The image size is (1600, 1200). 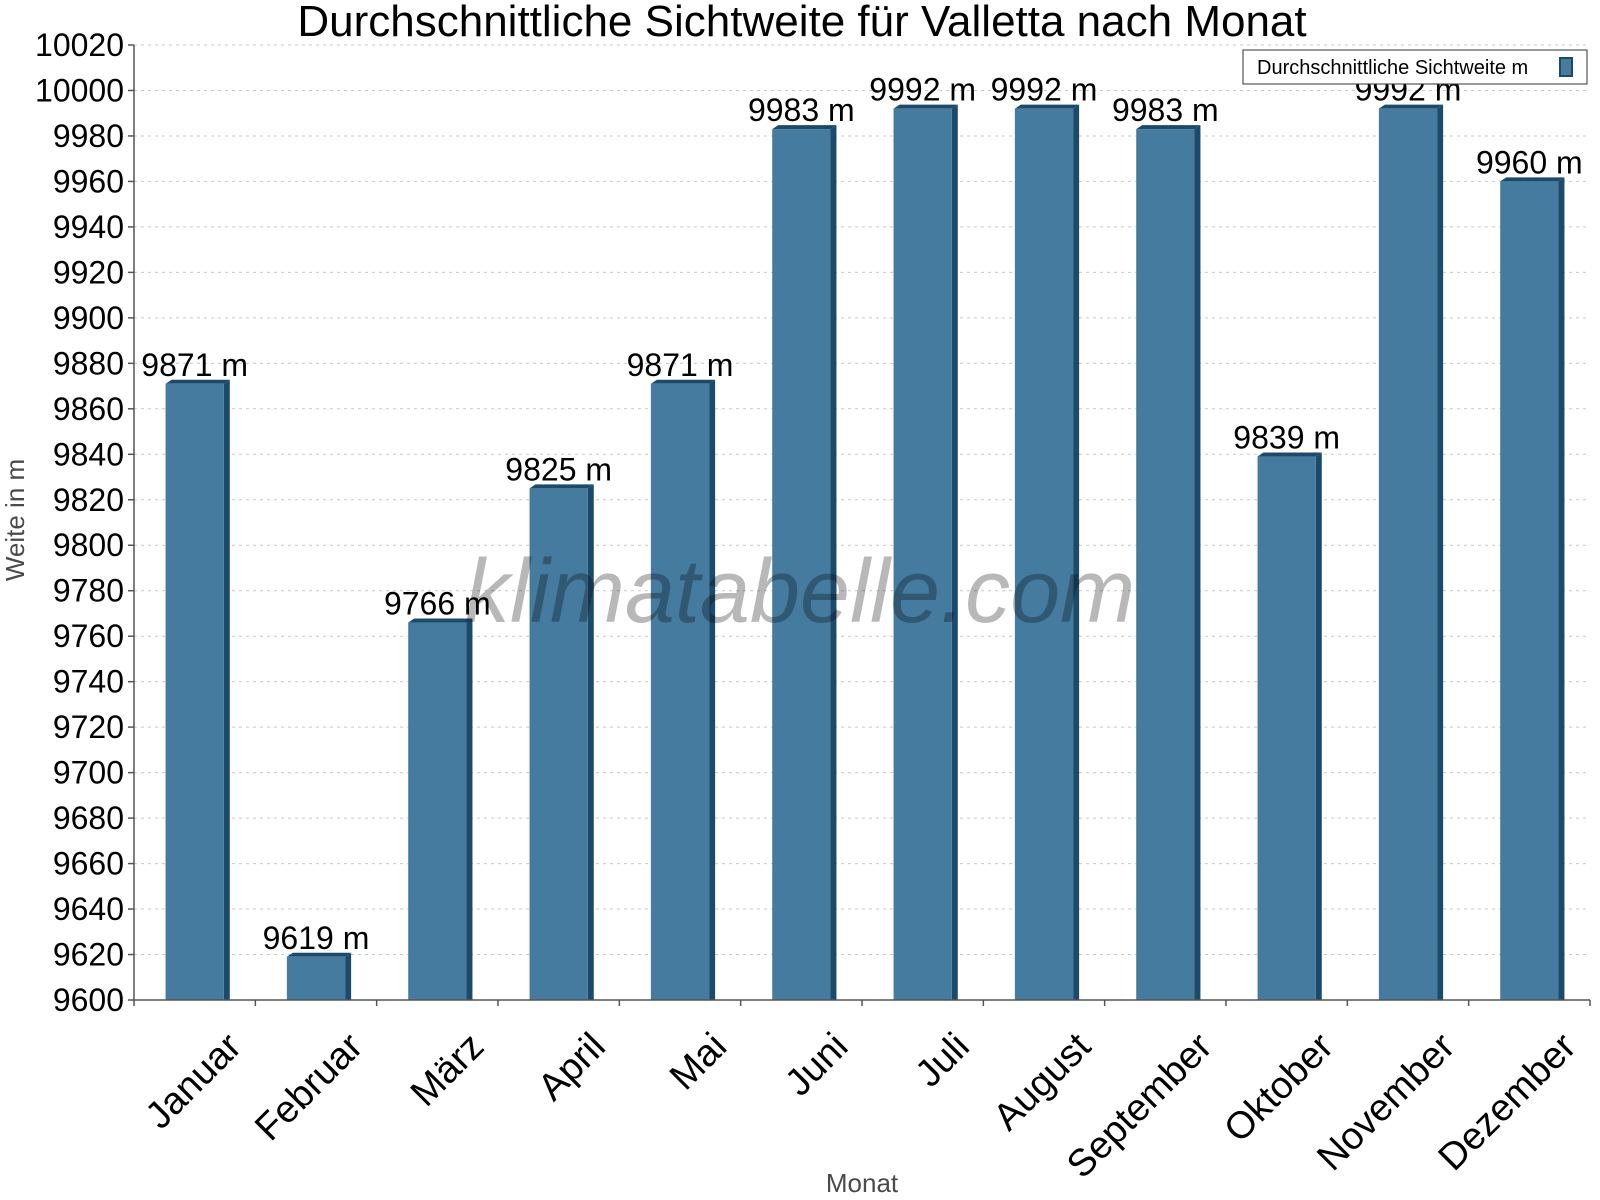 I want to click on legend-swatch, so click(x=1566, y=67).